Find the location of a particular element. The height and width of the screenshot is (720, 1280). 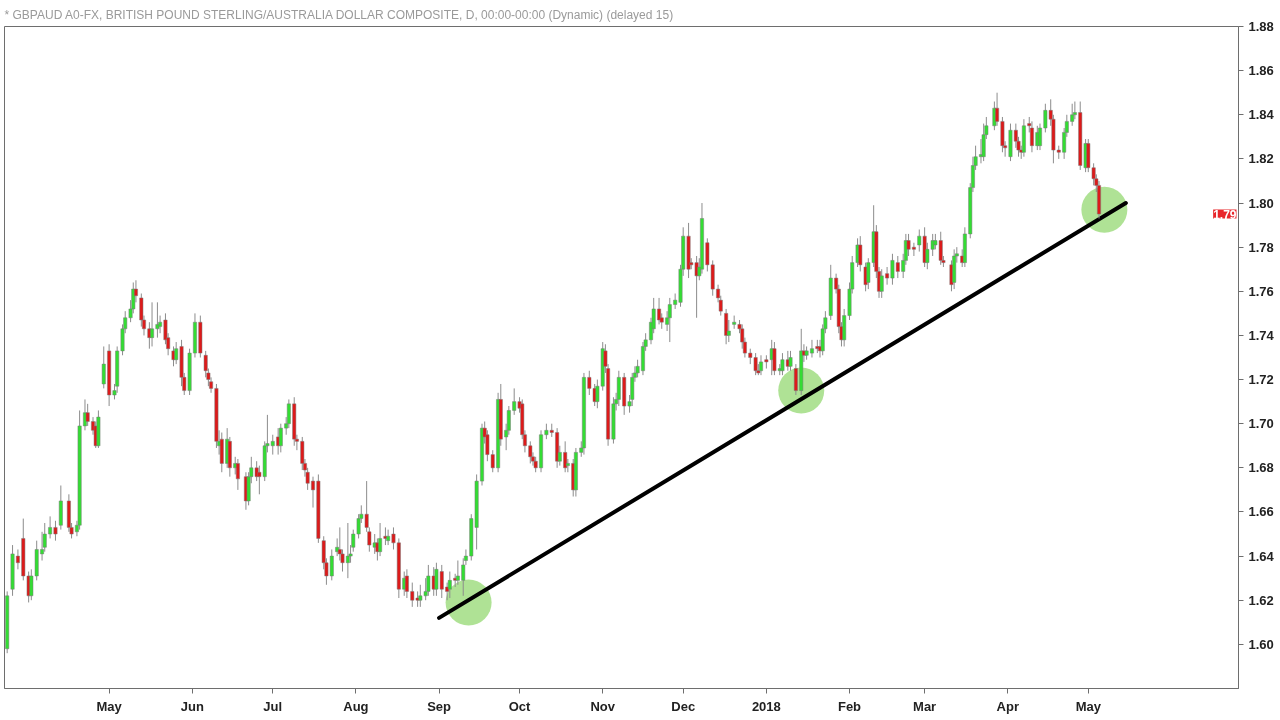

x-tick-label: Apr is located at coordinates (1007, 706).